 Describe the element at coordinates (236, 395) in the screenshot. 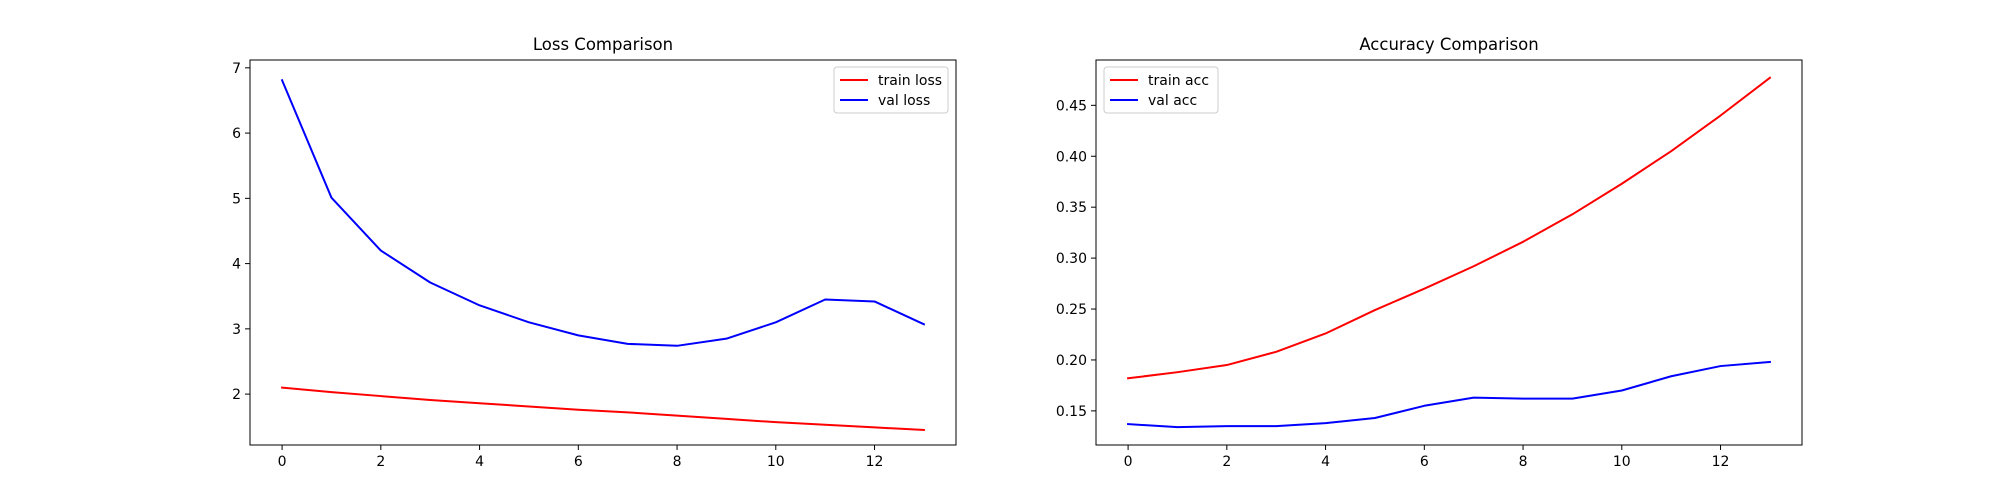

I see `y-tick-label: 2` at that location.